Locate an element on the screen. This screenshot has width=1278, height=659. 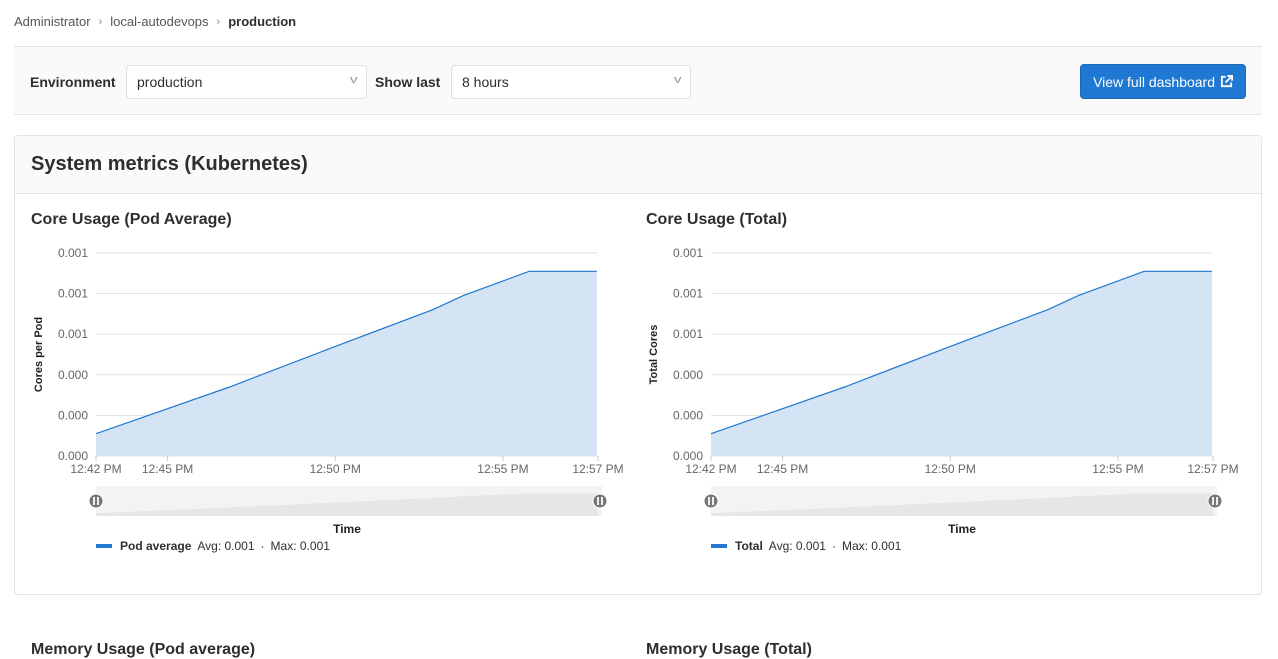
chart-legend: Pod average Avg: 0.001 · Max: 0.001 is located at coordinates (213, 546).